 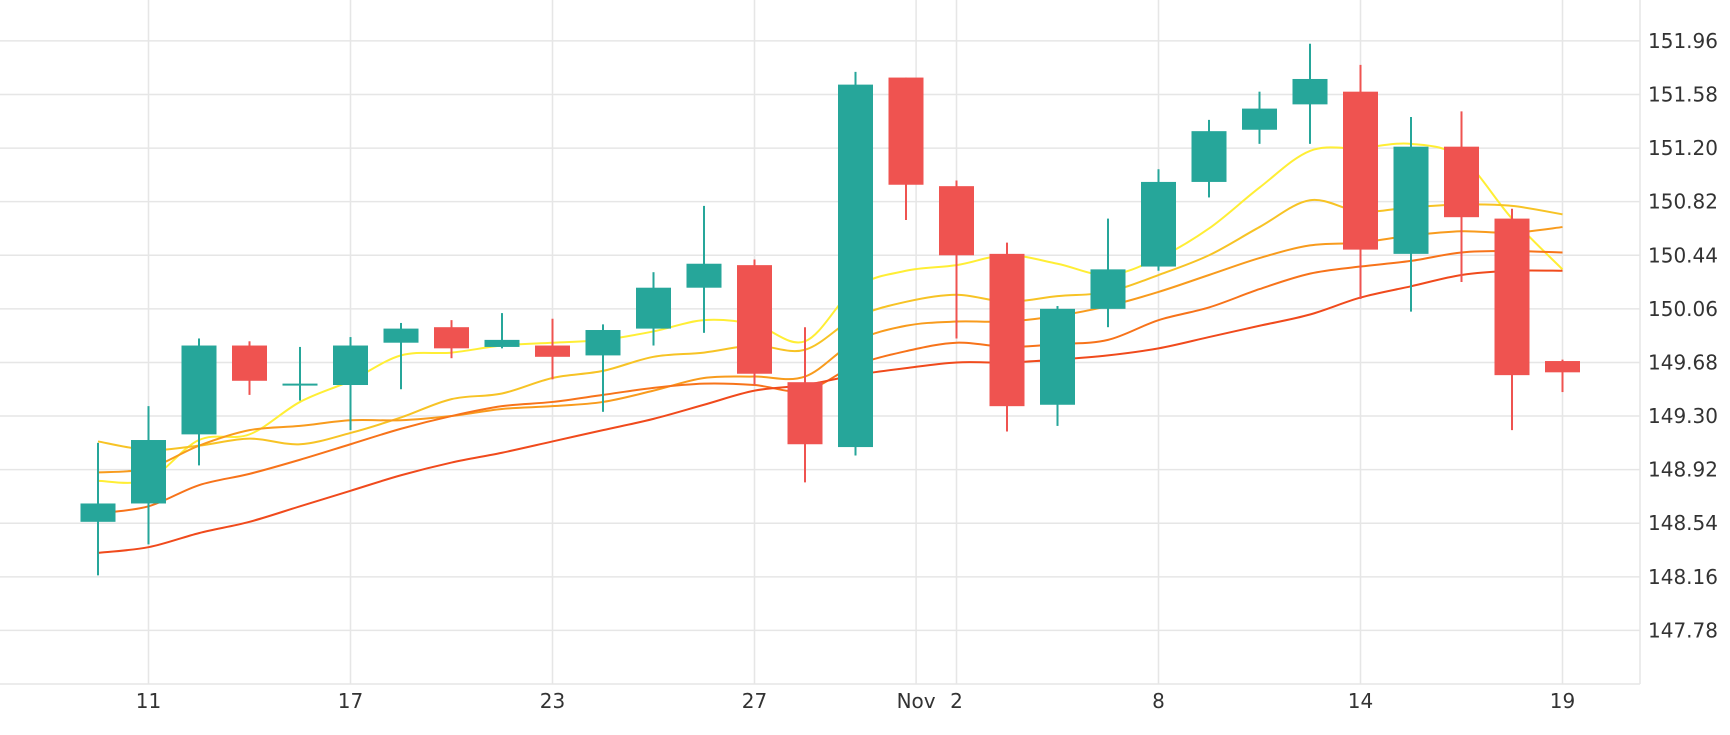 What do you see at coordinates (1683, 94) in the screenshot?
I see `y-tick-label: 151.58` at bounding box center [1683, 94].